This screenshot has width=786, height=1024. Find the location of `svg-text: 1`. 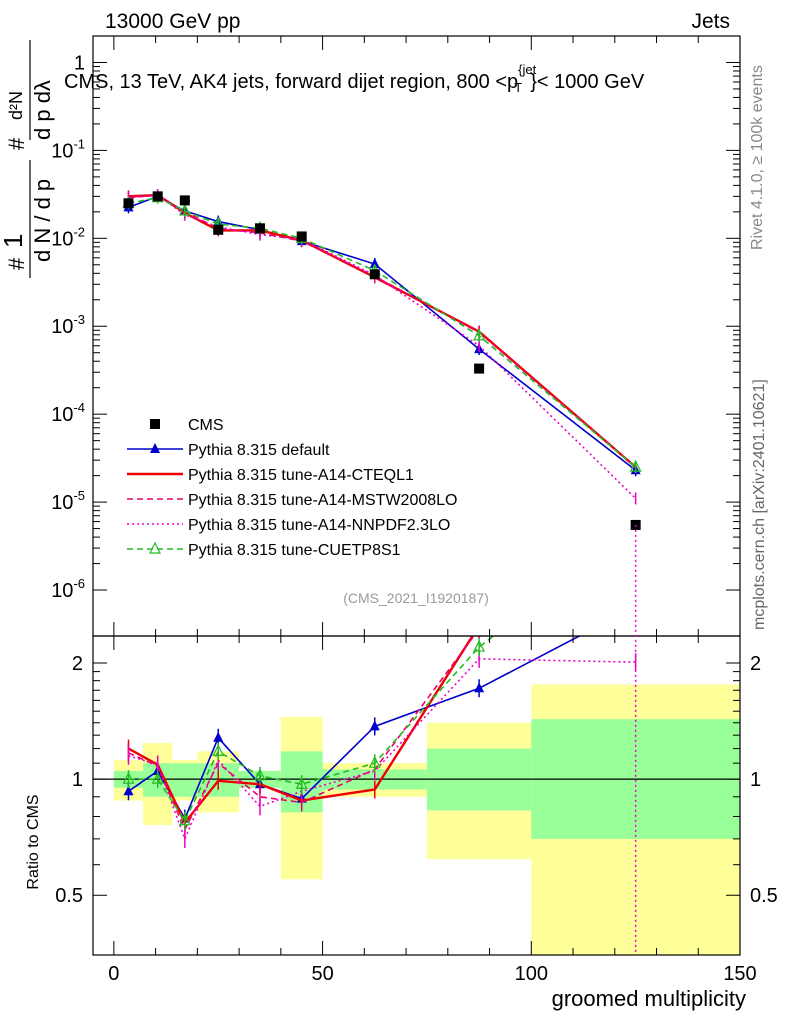

svg-text: 1 is located at coordinates (14, 241).